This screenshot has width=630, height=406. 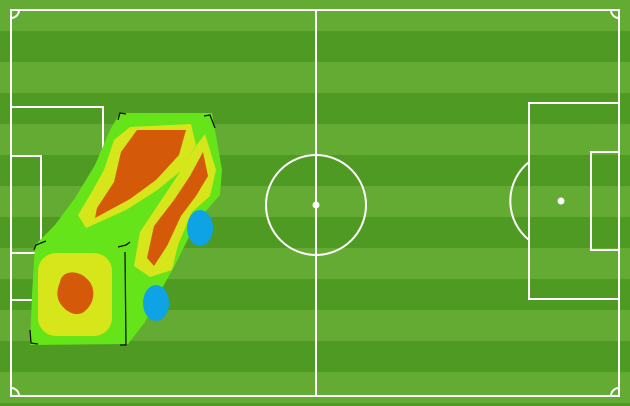 What do you see at coordinates (438, 203) in the screenshot?
I see `pitch-spots` at bounding box center [438, 203].